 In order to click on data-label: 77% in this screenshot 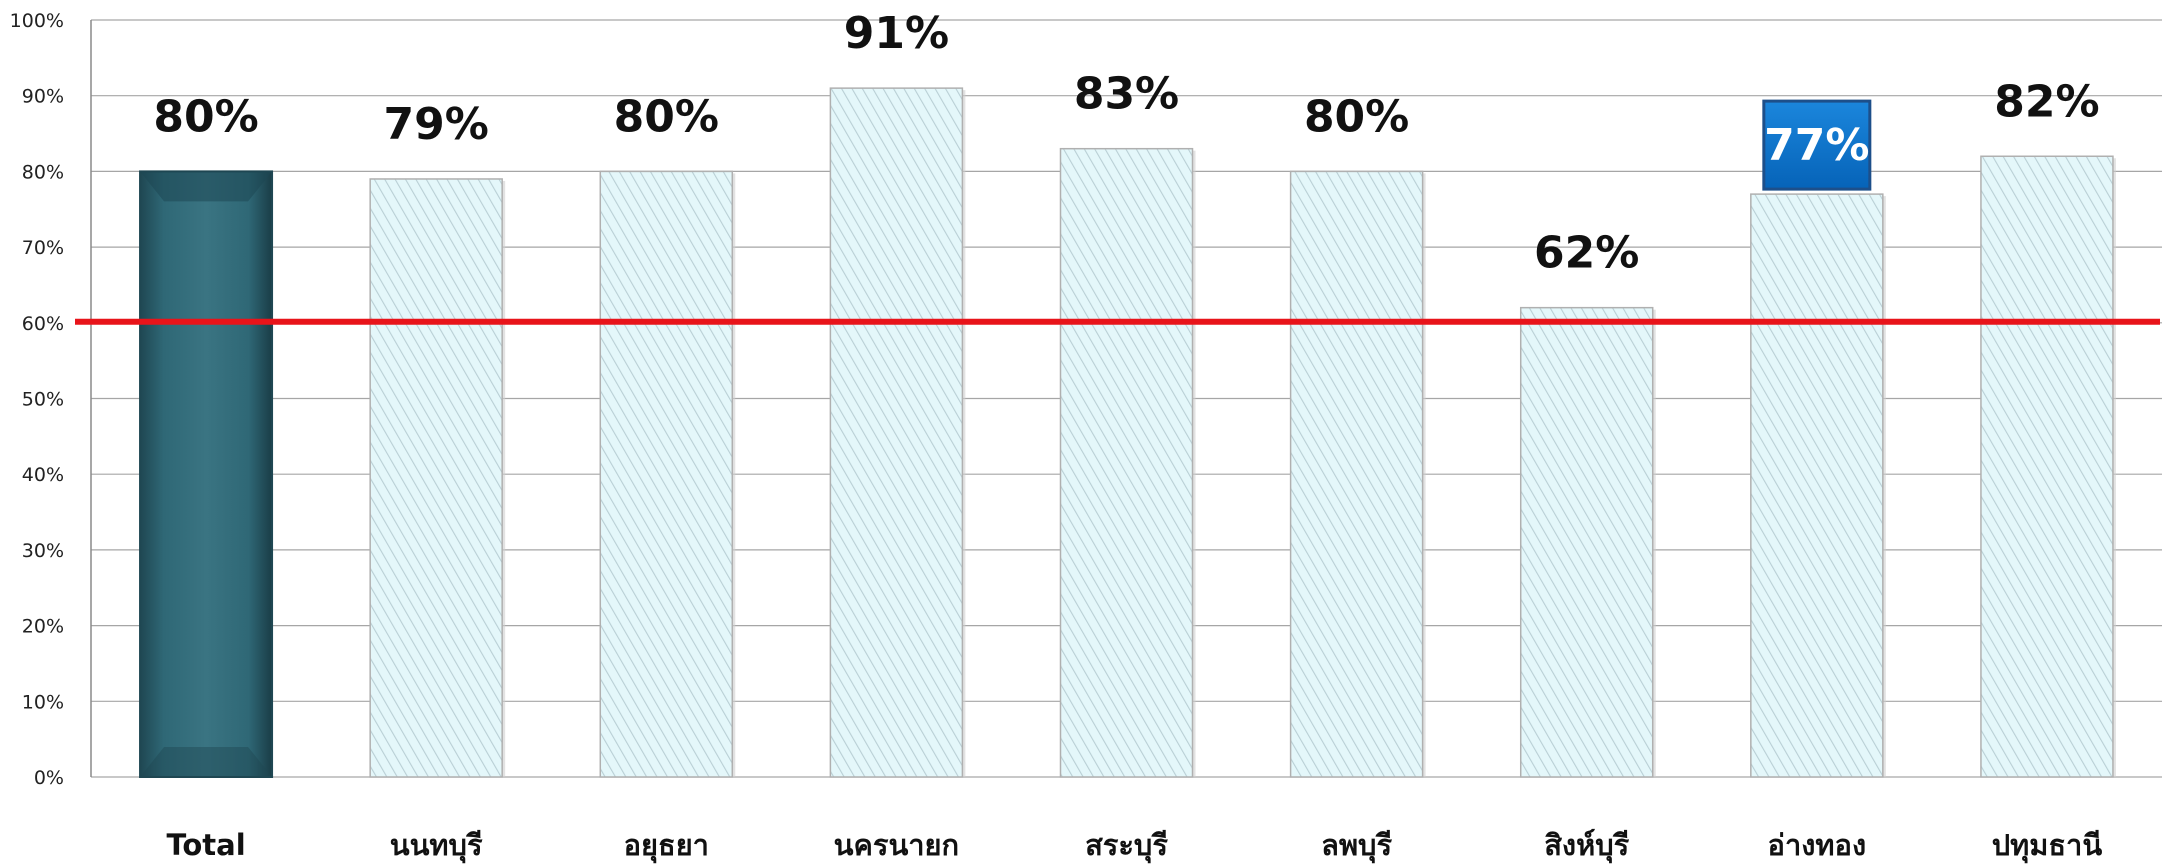, I will do `click(1816, 145)`.